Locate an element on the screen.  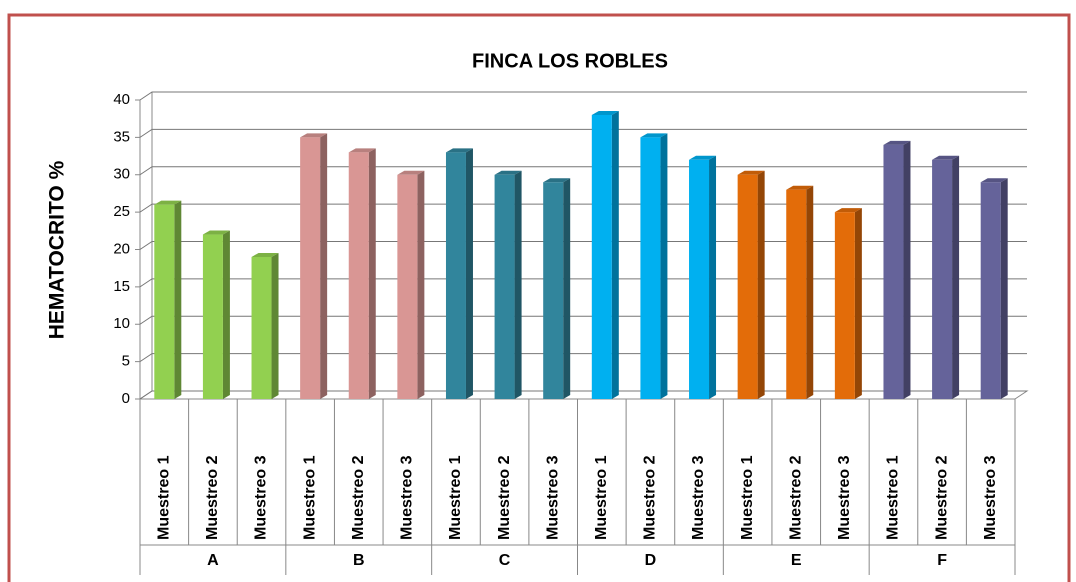
y-tick-label: 10 is located at coordinates (121, 323).